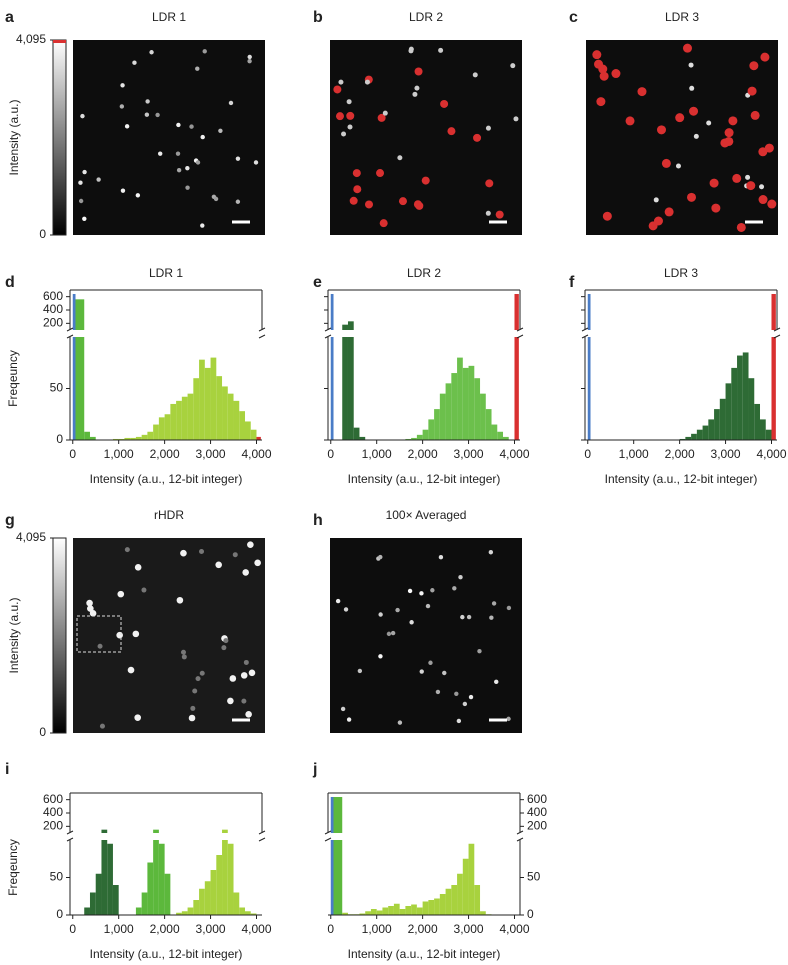 The width and height of the screenshot is (788, 965). I want to click on y-tick-label: 0, so click(59, 439).